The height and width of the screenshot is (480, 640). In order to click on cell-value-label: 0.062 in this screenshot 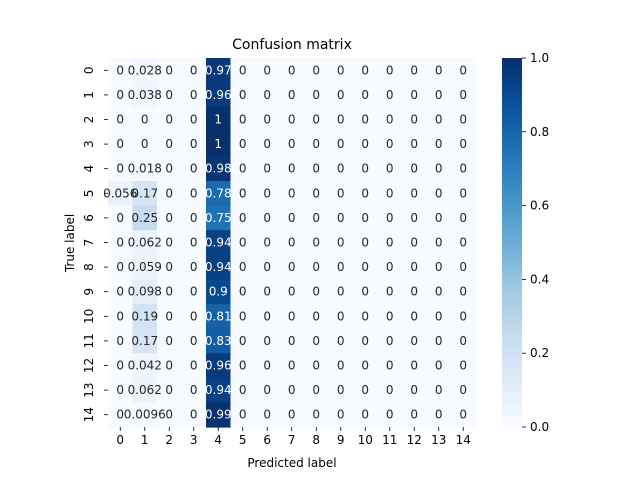, I will do `click(145, 243)`.